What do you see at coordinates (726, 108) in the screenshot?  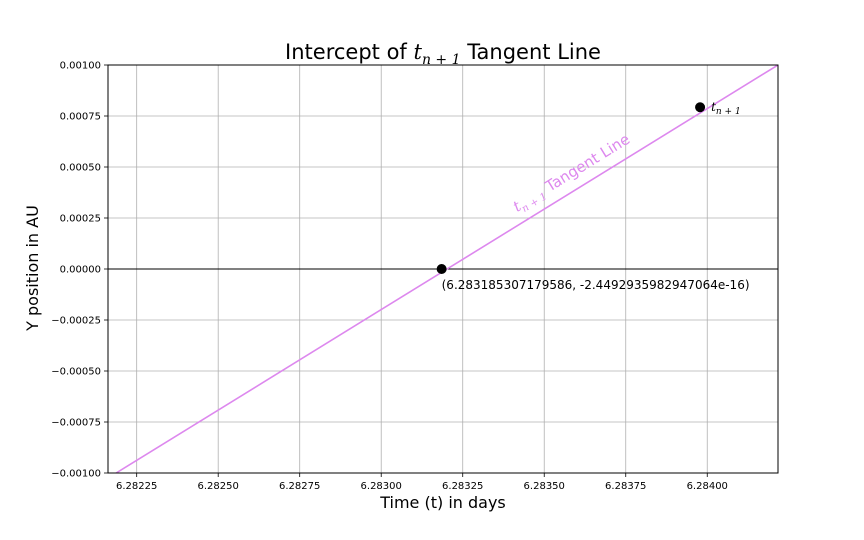 I see `tn1-point-label: tn + 1` at bounding box center [726, 108].